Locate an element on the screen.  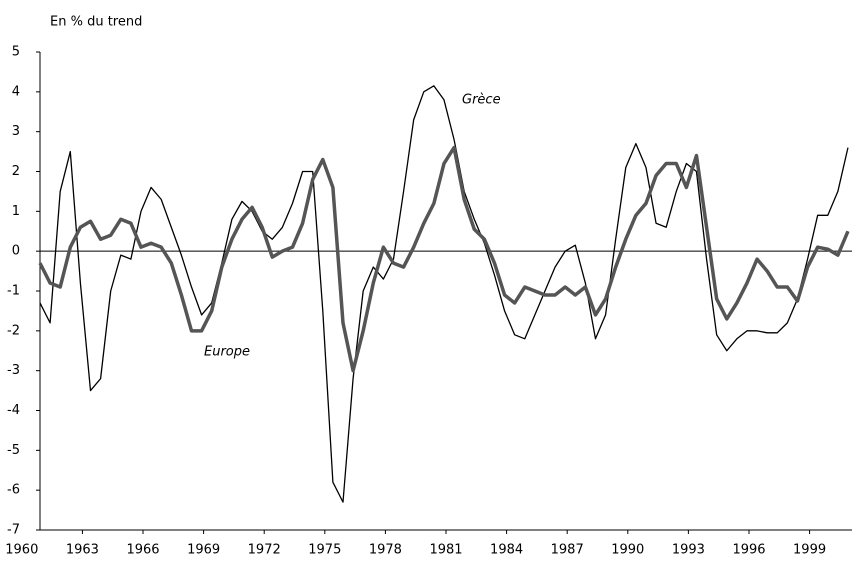
x-tick-label: 1963 is located at coordinates (82, 550).